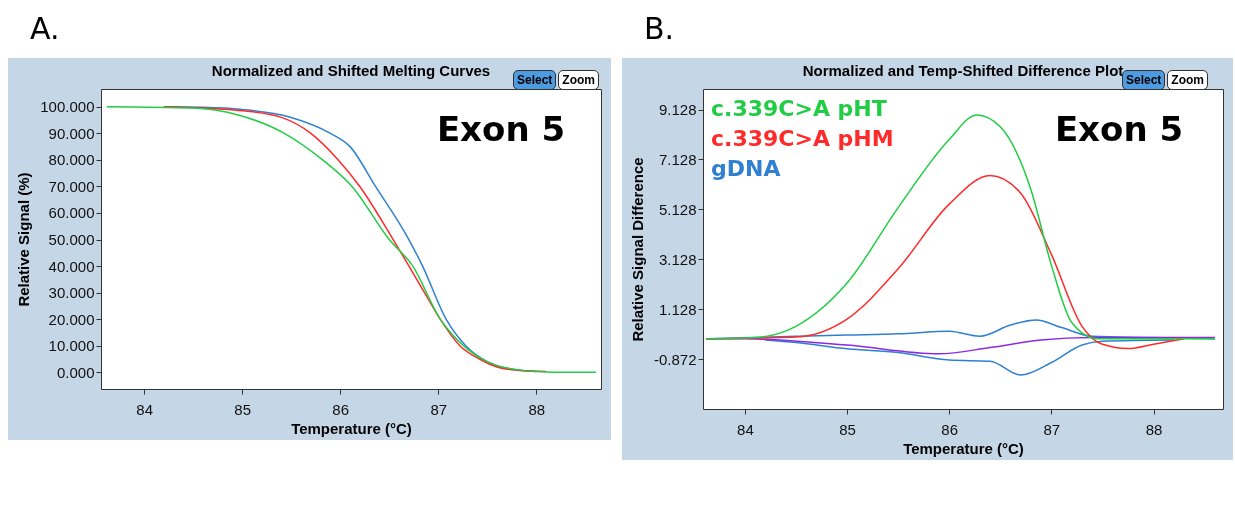 This screenshot has width=1235, height=512. What do you see at coordinates (71, 133) in the screenshot?
I see `y-tick-label: 90.000` at bounding box center [71, 133].